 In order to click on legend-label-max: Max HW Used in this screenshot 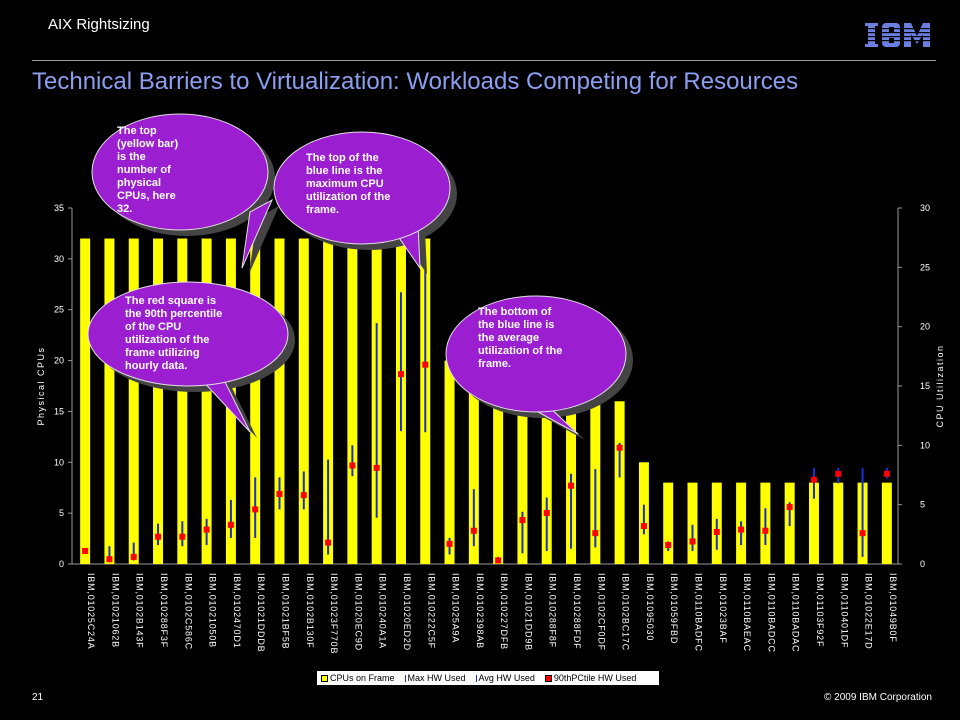, I will do `click(436, 678)`.